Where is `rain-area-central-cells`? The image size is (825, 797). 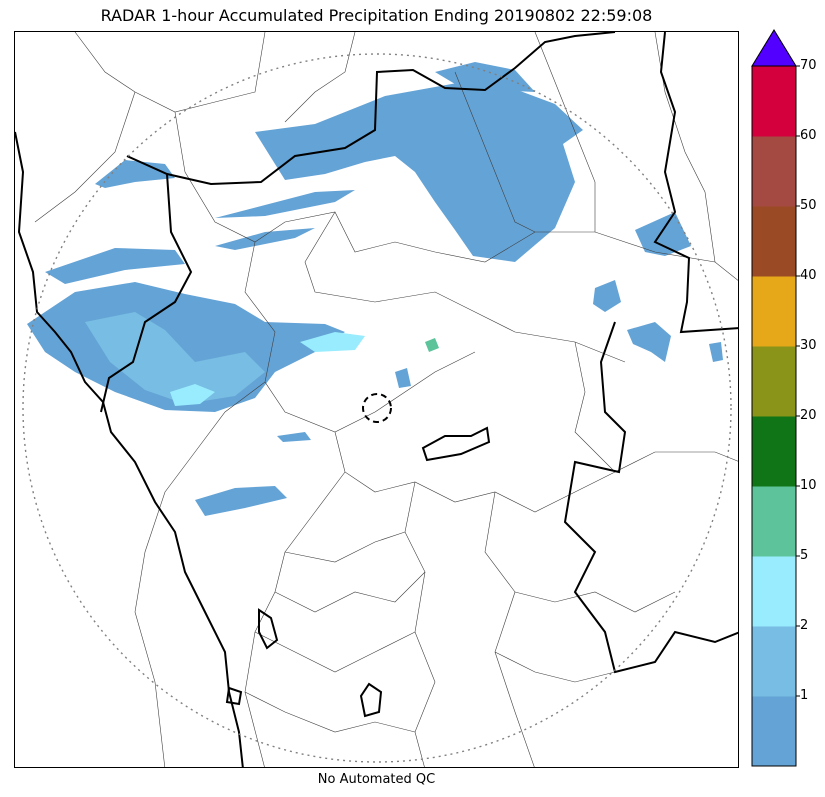 rain-area-central-cells is located at coordinates (332, 342).